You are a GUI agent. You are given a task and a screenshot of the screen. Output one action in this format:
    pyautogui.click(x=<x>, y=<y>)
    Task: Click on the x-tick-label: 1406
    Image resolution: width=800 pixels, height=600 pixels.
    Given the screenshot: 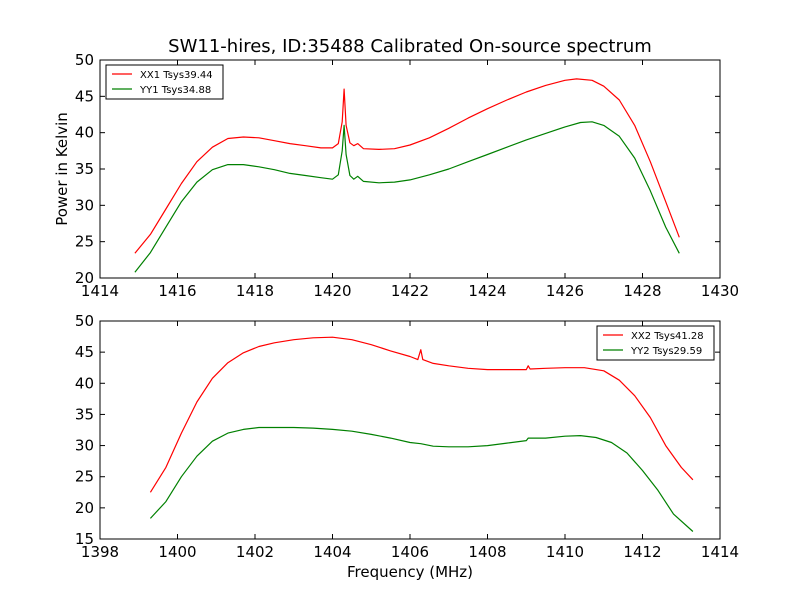 What is the action you would take?
    pyautogui.click(x=410, y=552)
    